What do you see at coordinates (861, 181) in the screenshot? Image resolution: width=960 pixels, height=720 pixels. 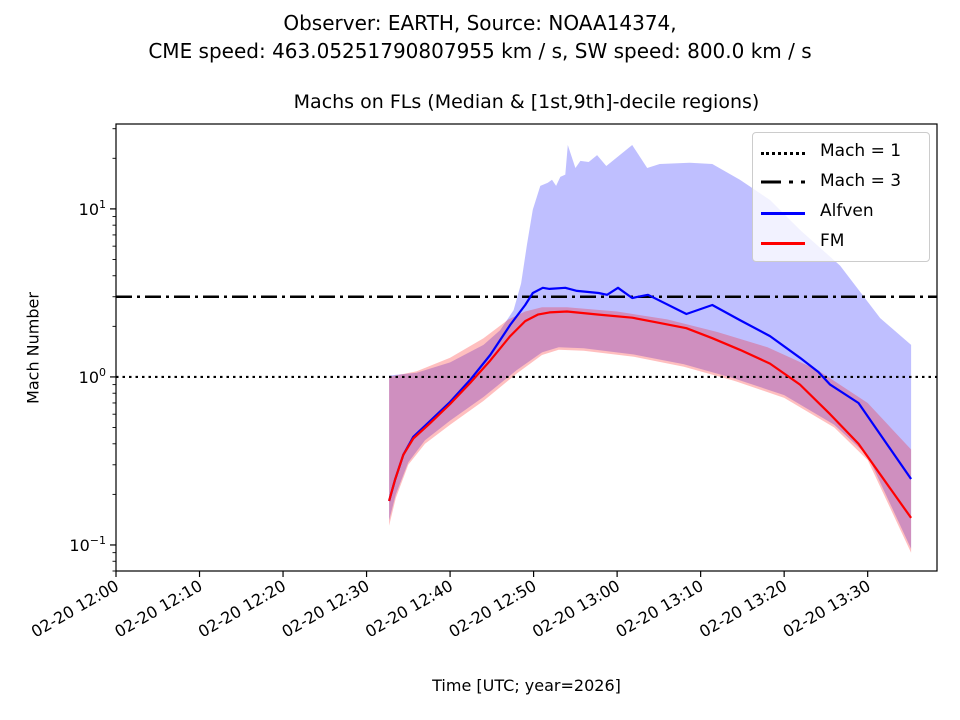 I see `legend-label: Mach = 3` at bounding box center [861, 181].